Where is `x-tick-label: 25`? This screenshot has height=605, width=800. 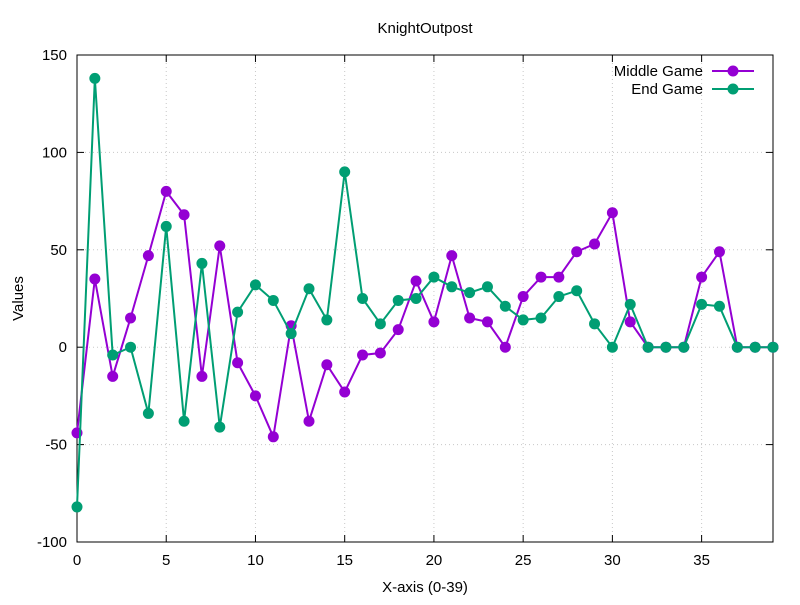 x-tick-label: 25 is located at coordinates (523, 560).